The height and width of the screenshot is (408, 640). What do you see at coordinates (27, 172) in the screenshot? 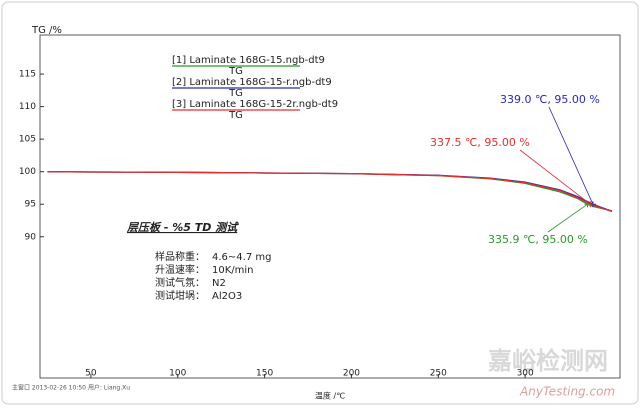
I see `y-tick-label: 100` at bounding box center [27, 172].